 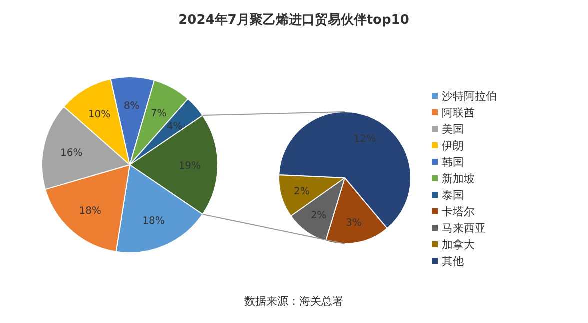 What do you see at coordinates (365, 139) in the screenshot?
I see `data-label: 12%` at bounding box center [365, 139].